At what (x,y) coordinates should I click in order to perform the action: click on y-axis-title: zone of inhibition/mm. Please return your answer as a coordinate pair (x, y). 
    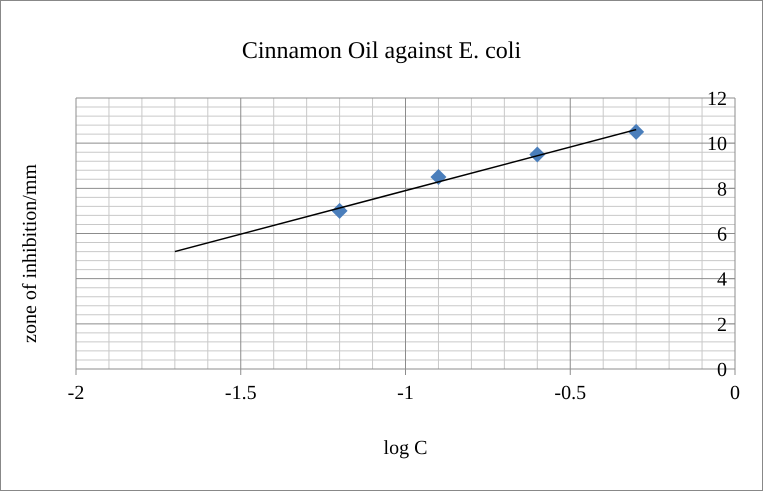
    Looking at the image, I should click on (30, 253).